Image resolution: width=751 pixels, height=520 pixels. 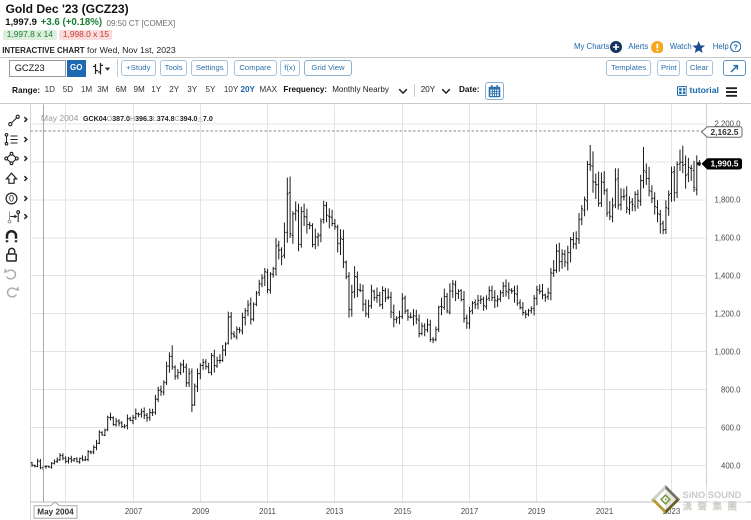 I want to click on svg-text: 1,400.0, so click(x=727, y=275).